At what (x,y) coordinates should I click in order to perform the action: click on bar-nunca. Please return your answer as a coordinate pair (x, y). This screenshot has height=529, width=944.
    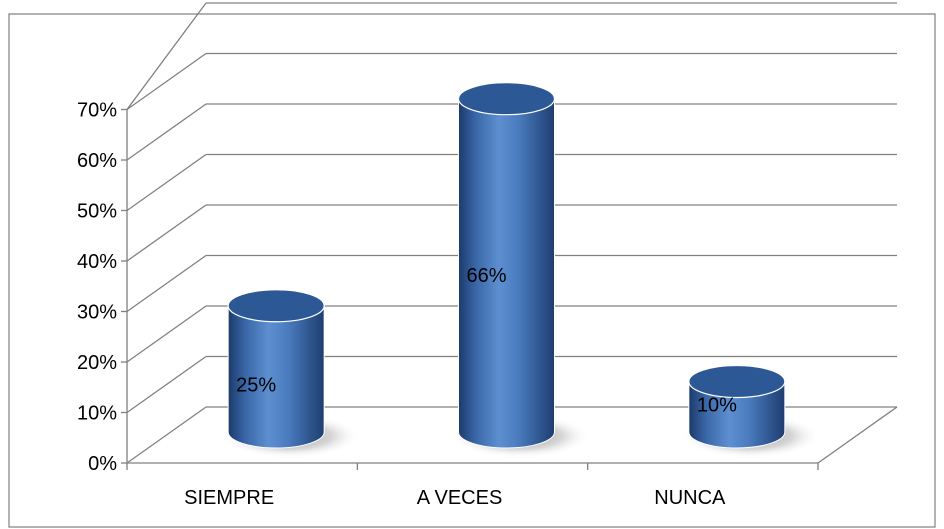
    Looking at the image, I should click on (737, 406).